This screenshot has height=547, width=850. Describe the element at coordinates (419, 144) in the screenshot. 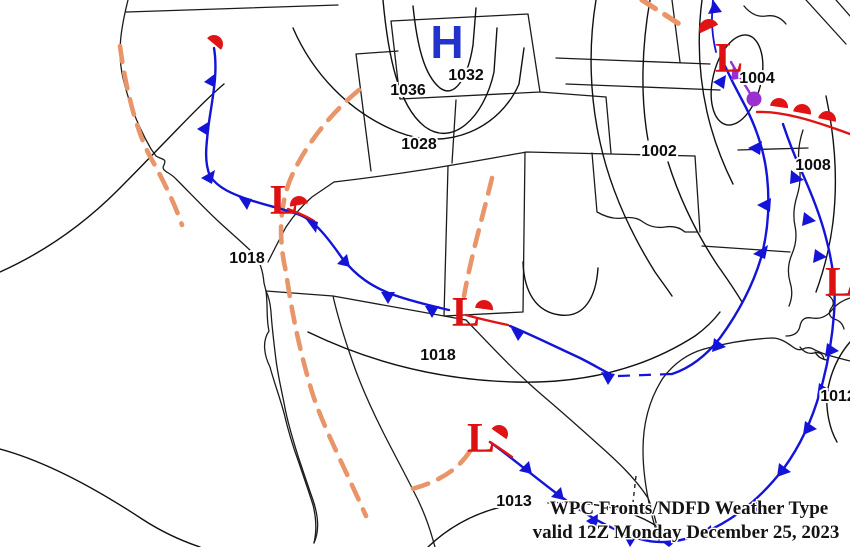

I see `pressure-label: 1028` at that location.